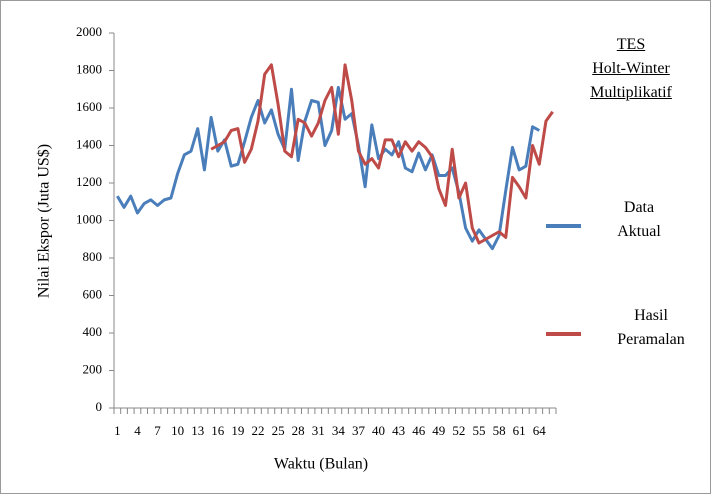 The height and width of the screenshot is (494, 711). What do you see at coordinates (89, 181) in the screenshot?
I see `y-tick-label: 1200` at bounding box center [89, 181].